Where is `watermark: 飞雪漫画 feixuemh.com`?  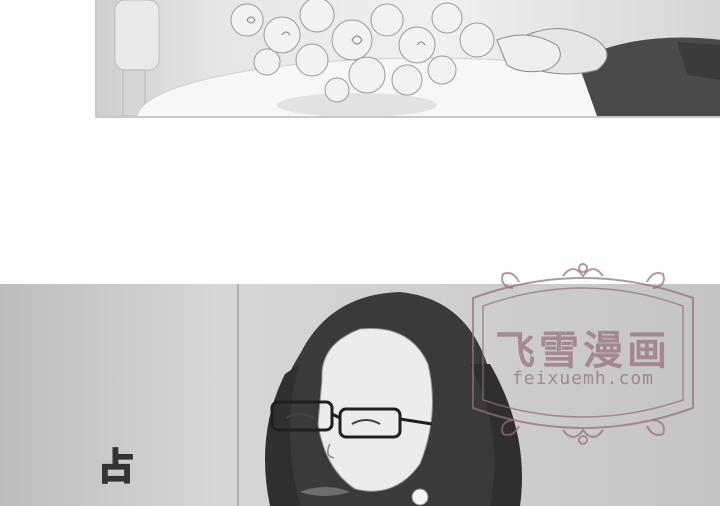 watermark: 飞雪漫画 feixuemh.com is located at coordinates (583, 356).